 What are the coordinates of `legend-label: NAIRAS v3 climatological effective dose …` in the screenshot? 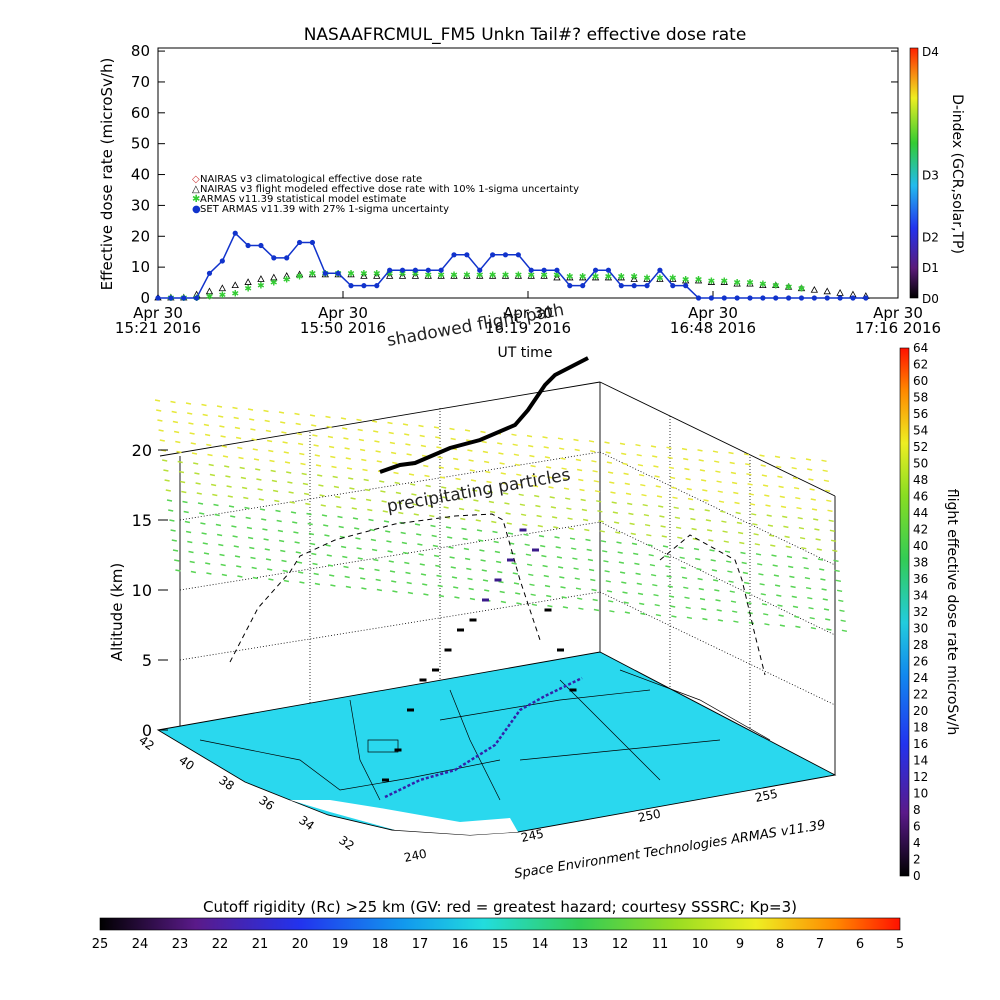 It's located at (311, 179).